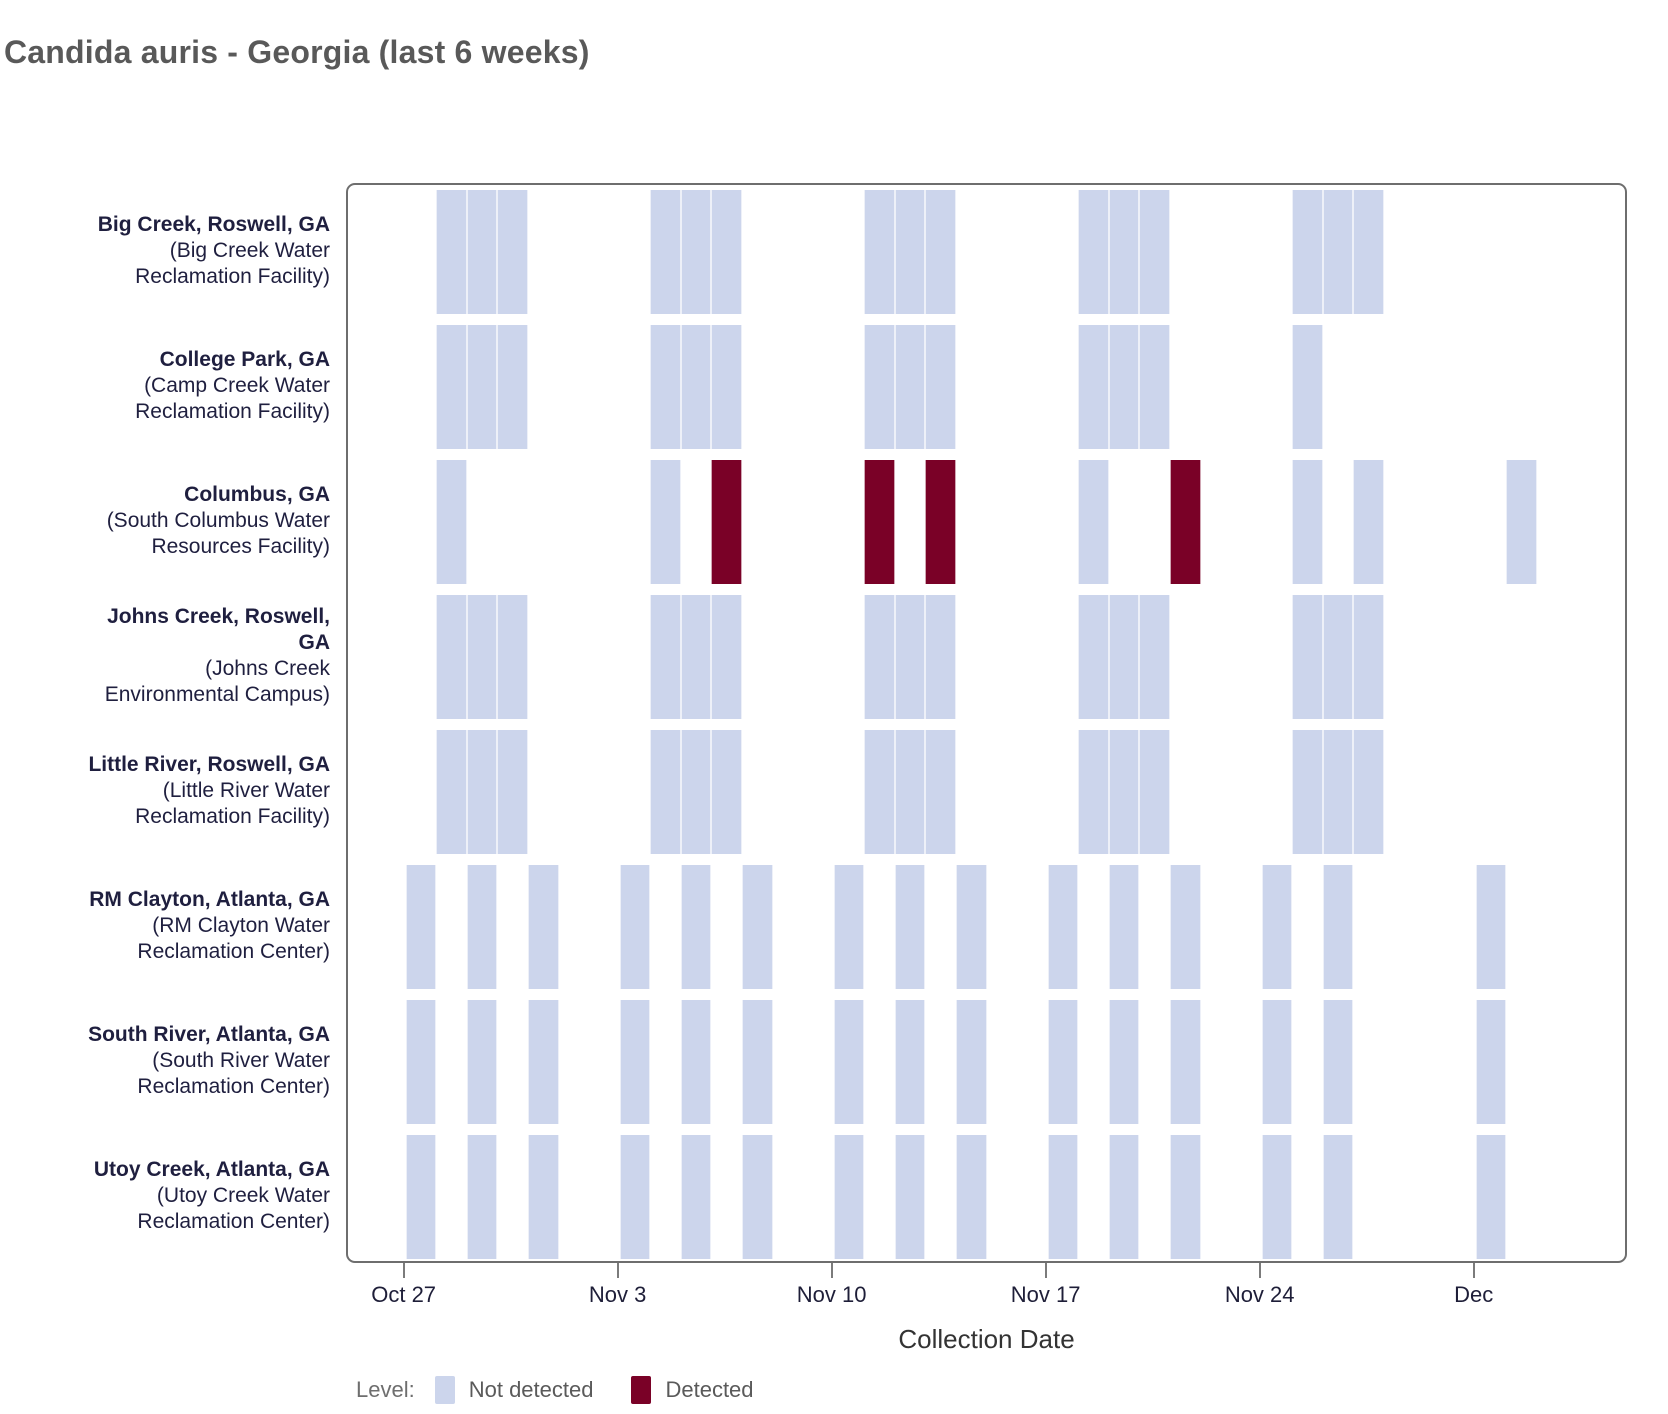 The image size is (1668, 1414). I want to click on heatmap-tile-detected, so click(1185, 522).